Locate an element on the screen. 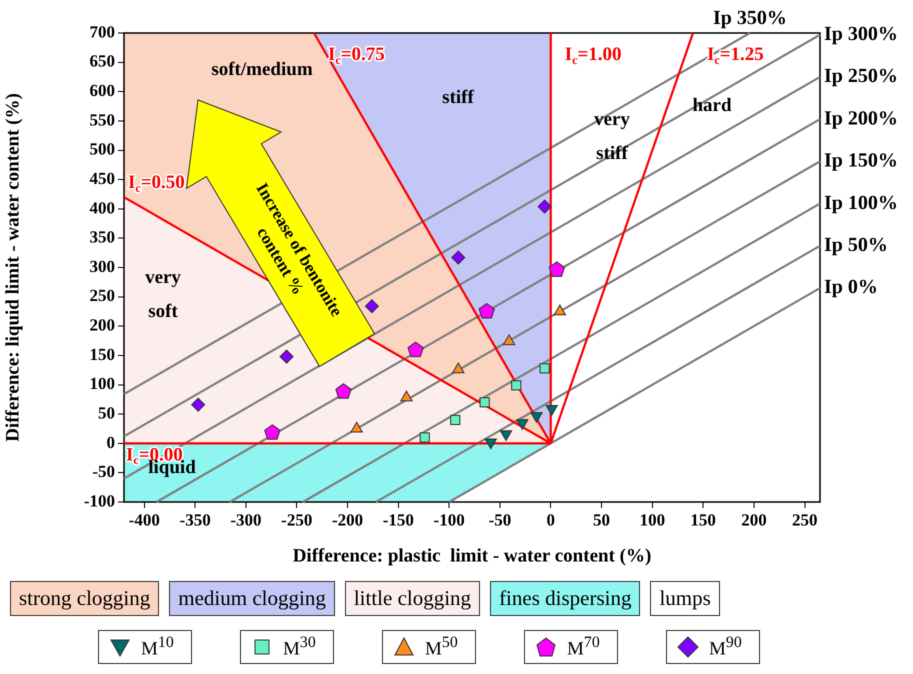 The width and height of the screenshot is (913, 674). series-label: Ip 350% is located at coordinates (749, 18).